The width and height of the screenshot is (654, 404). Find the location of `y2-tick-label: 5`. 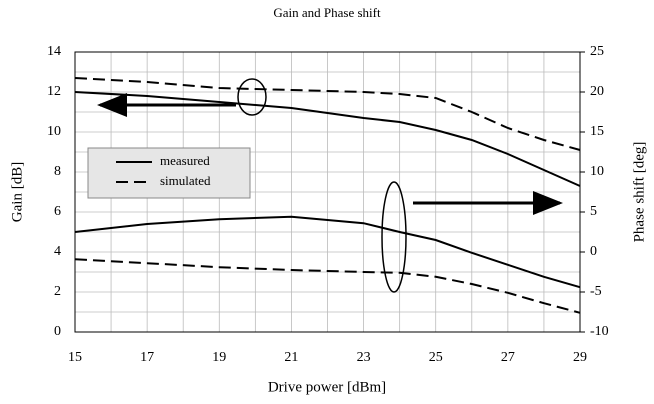

y2-tick-label: 5 is located at coordinates (593, 211).